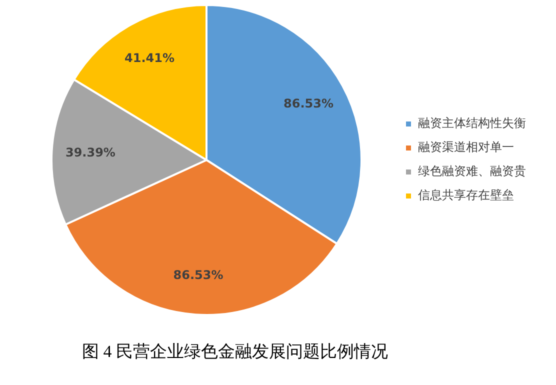  Describe the element at coordinates (472, 123) in the screenshot. I see `legend-label: 融资主体结构性失衡` at that location.